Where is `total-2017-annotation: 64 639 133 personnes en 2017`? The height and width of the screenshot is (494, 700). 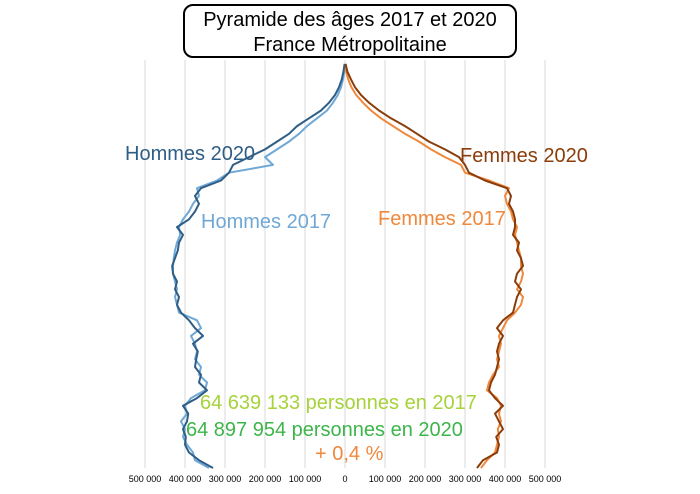
total-2017-annotation: 64 639 133 personnes en 2017 is located at coordinates (338, 403).